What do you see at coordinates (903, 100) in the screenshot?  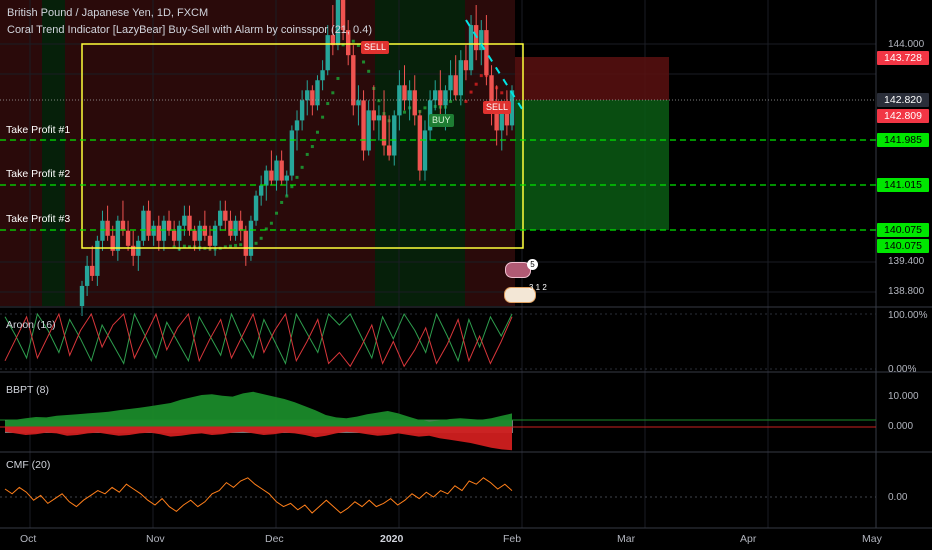 I see `price-tag-last: 142.820` at bounding box center [903, 100].